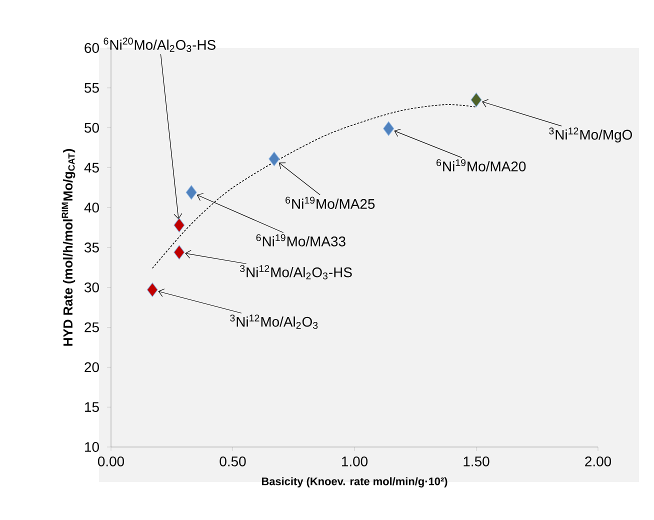 The width and height of the screenshot is (654, 520). I want to click on annotation: $^{3}$Ni$^{12}$Mo/Al$_{2}$O$_{3}$-HS, so click(296, 272).